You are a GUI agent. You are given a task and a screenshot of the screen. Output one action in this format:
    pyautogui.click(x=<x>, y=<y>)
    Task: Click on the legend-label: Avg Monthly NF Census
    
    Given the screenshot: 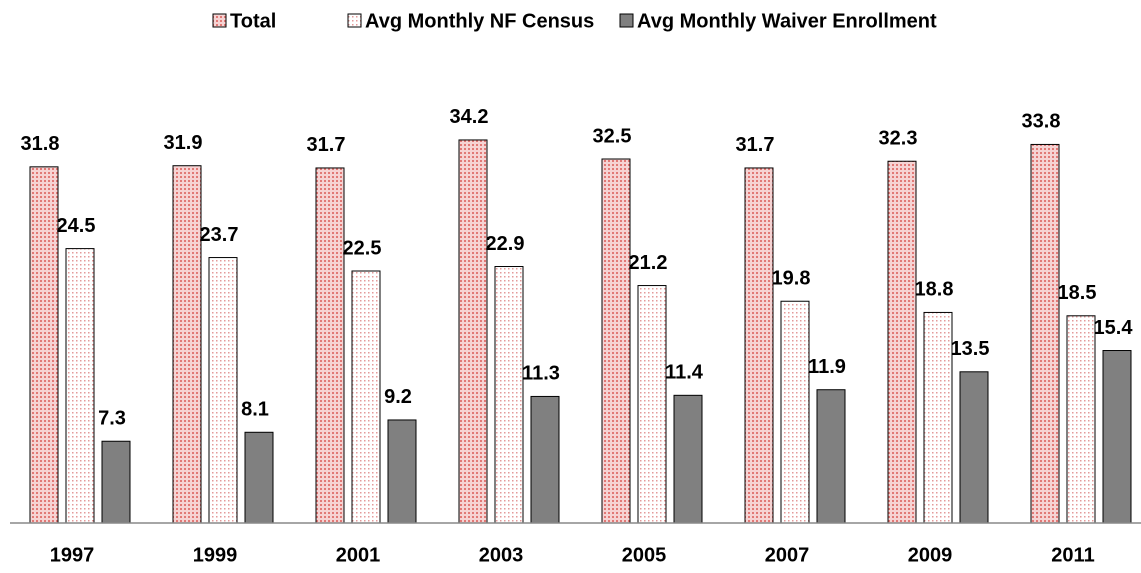 What is the action you would take?
    pyautogui.click(x=479, y=21)
    